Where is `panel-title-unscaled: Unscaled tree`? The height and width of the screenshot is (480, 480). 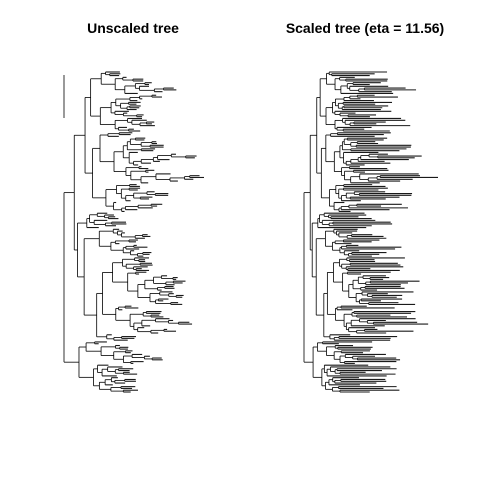 panel-title-unscaled: Unscaled tree is located at coordinates (133, 28).